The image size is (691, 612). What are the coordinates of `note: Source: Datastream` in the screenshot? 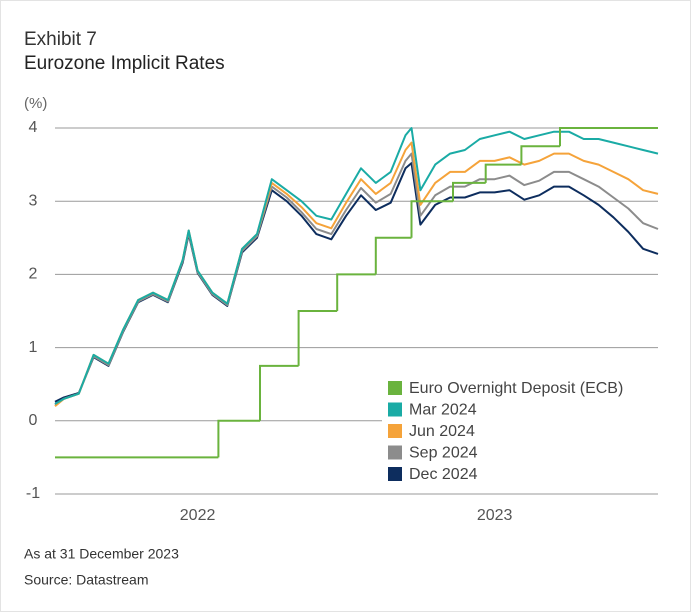 It's located at (86, 580).